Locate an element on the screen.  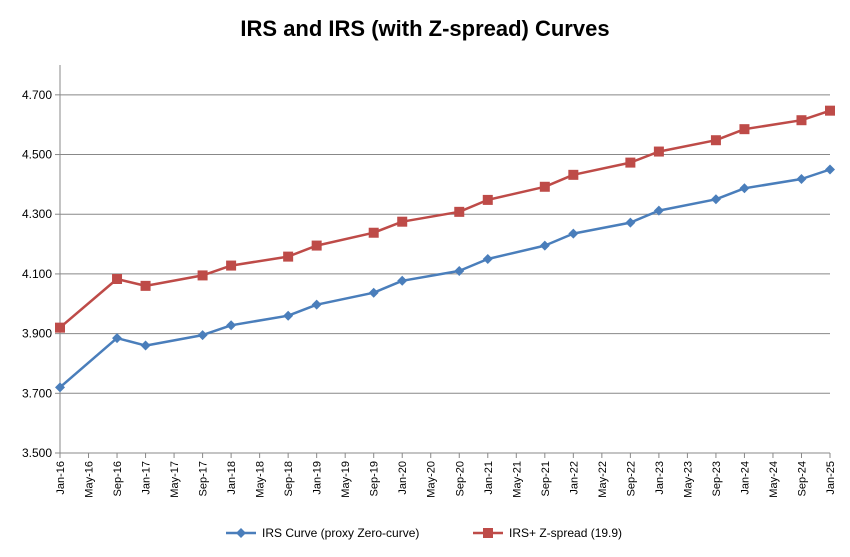
x-tick-label: May-19 is located at coordinates (346, 479).